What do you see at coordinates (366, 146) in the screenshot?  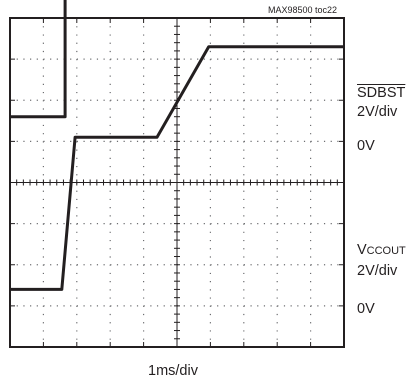 I see `channel-1-ground-label: 0V` at bounding box center [366, 146].